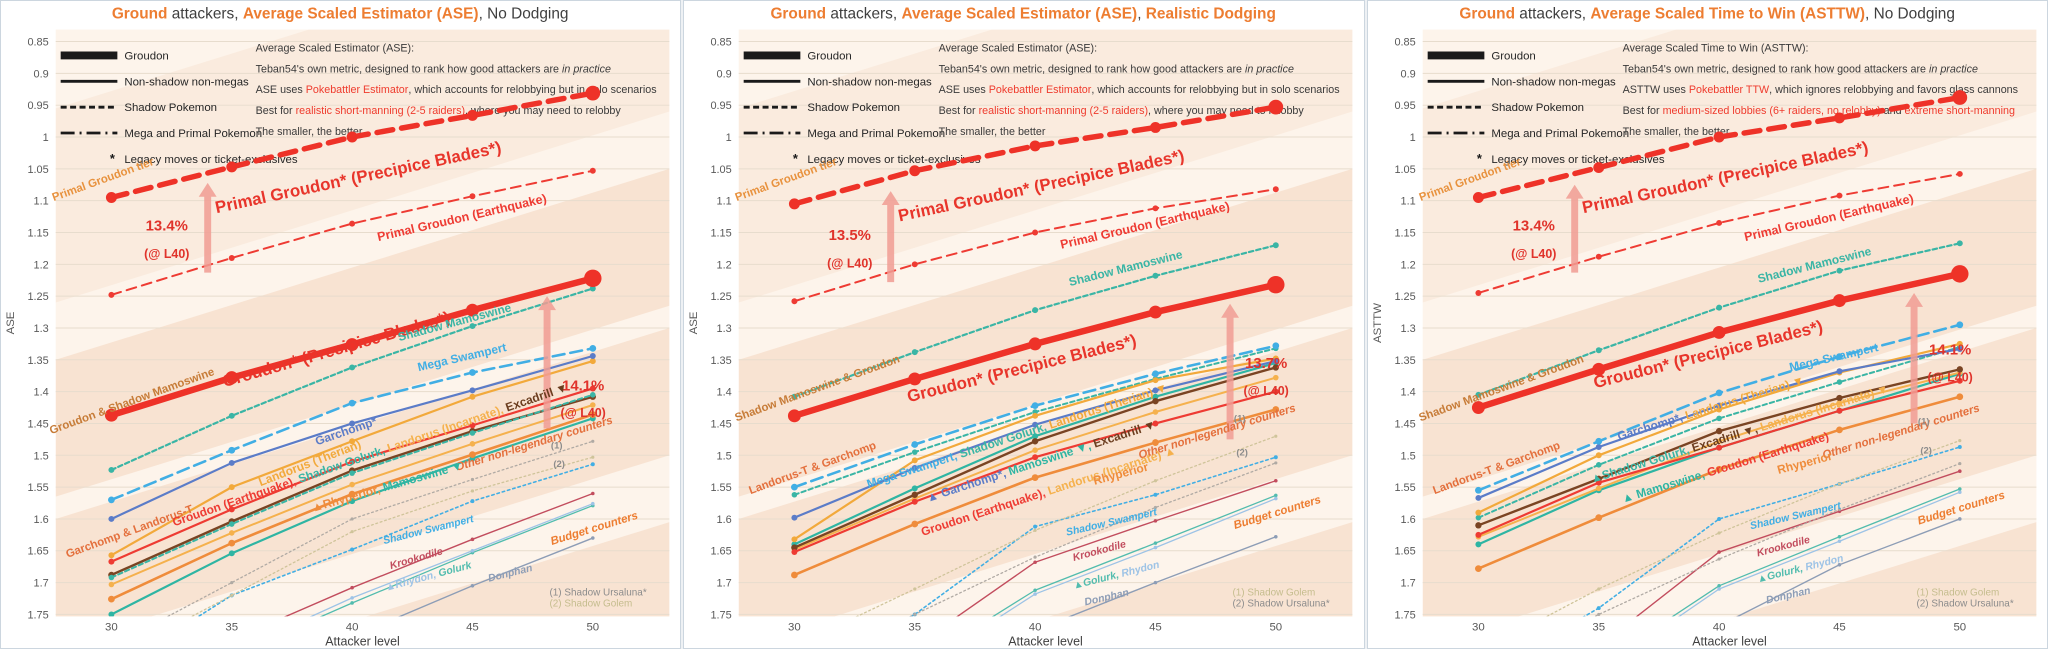  I want to click on label-ref-1: (1), so click(1924, 422).